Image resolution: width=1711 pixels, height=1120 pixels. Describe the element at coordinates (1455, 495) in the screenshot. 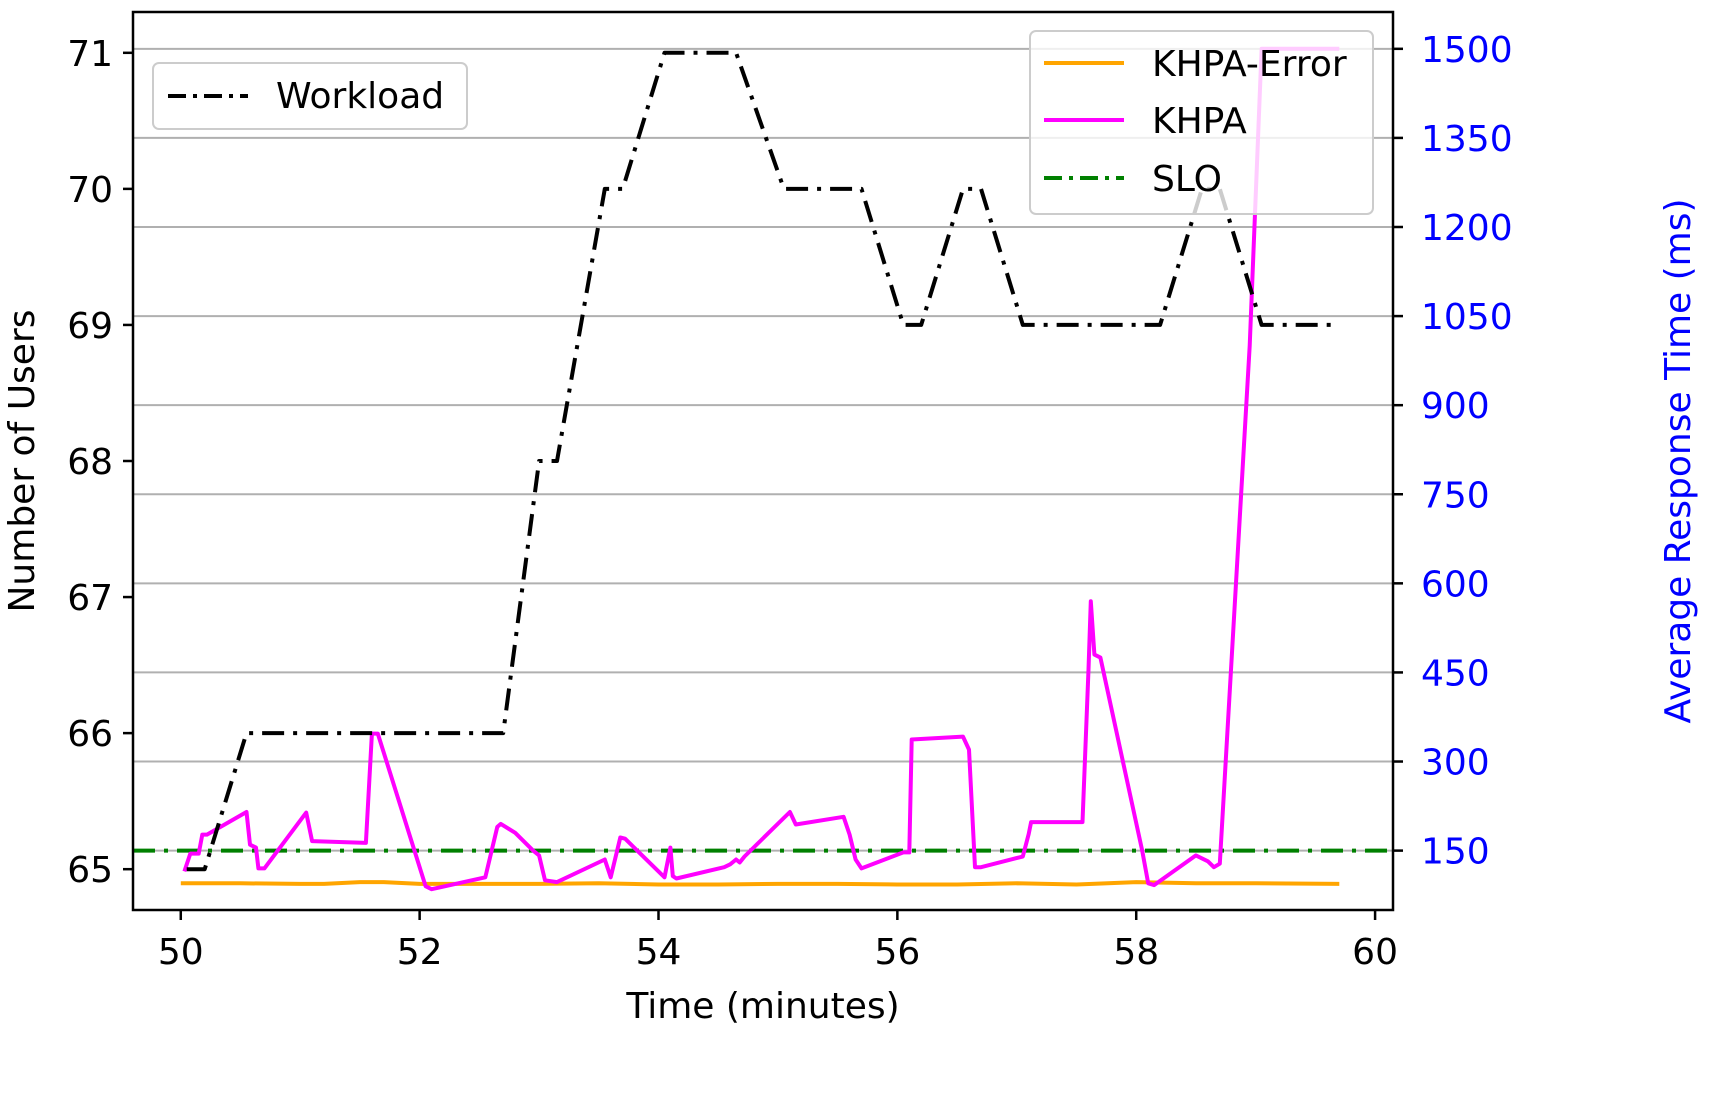

I see `y-right-tick-label: 750` at that location.